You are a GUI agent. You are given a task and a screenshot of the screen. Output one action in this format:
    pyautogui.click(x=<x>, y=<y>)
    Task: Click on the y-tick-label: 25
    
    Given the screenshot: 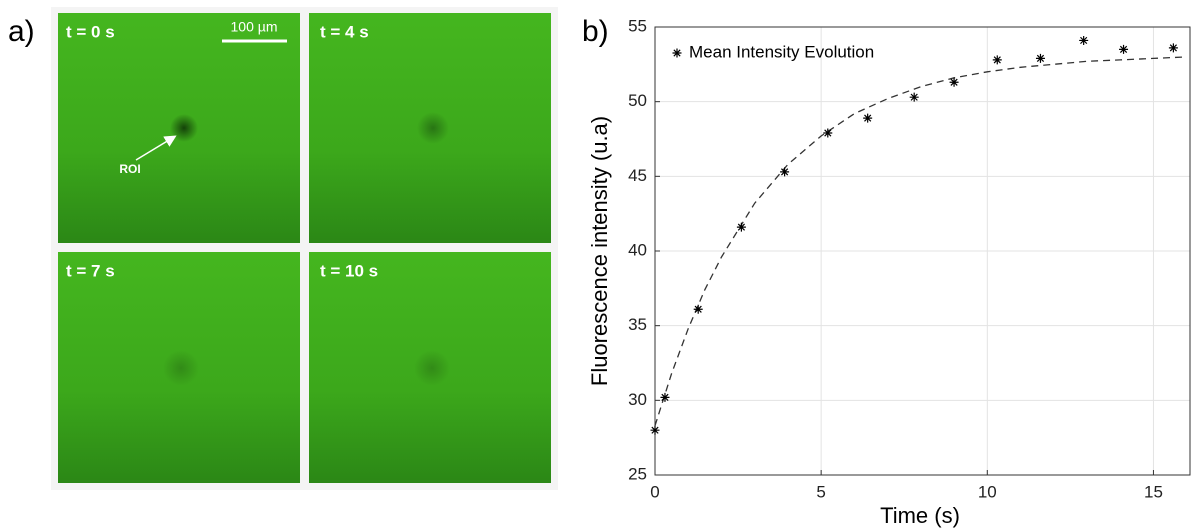 What is the action you would take?
    pyautogui.click(x=637, y=473)
    